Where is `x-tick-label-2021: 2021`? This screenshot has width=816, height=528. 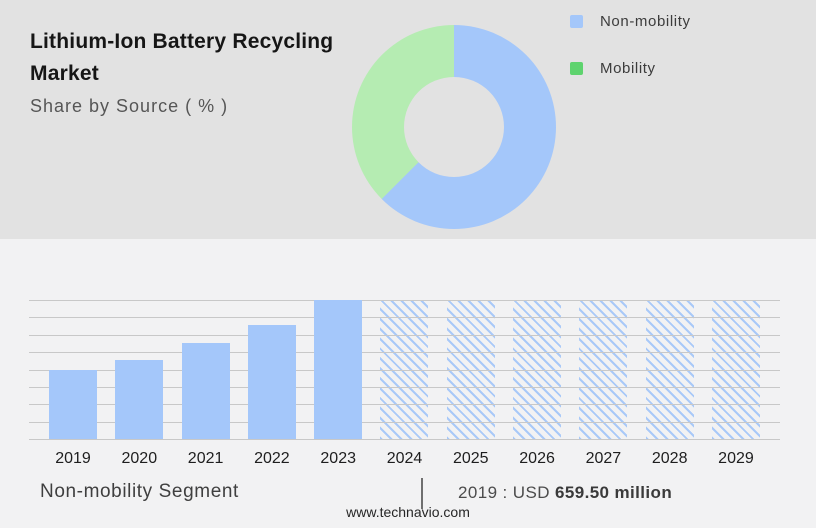 x-tick-label-2021: 2021 is located at coordinates (205, 458).